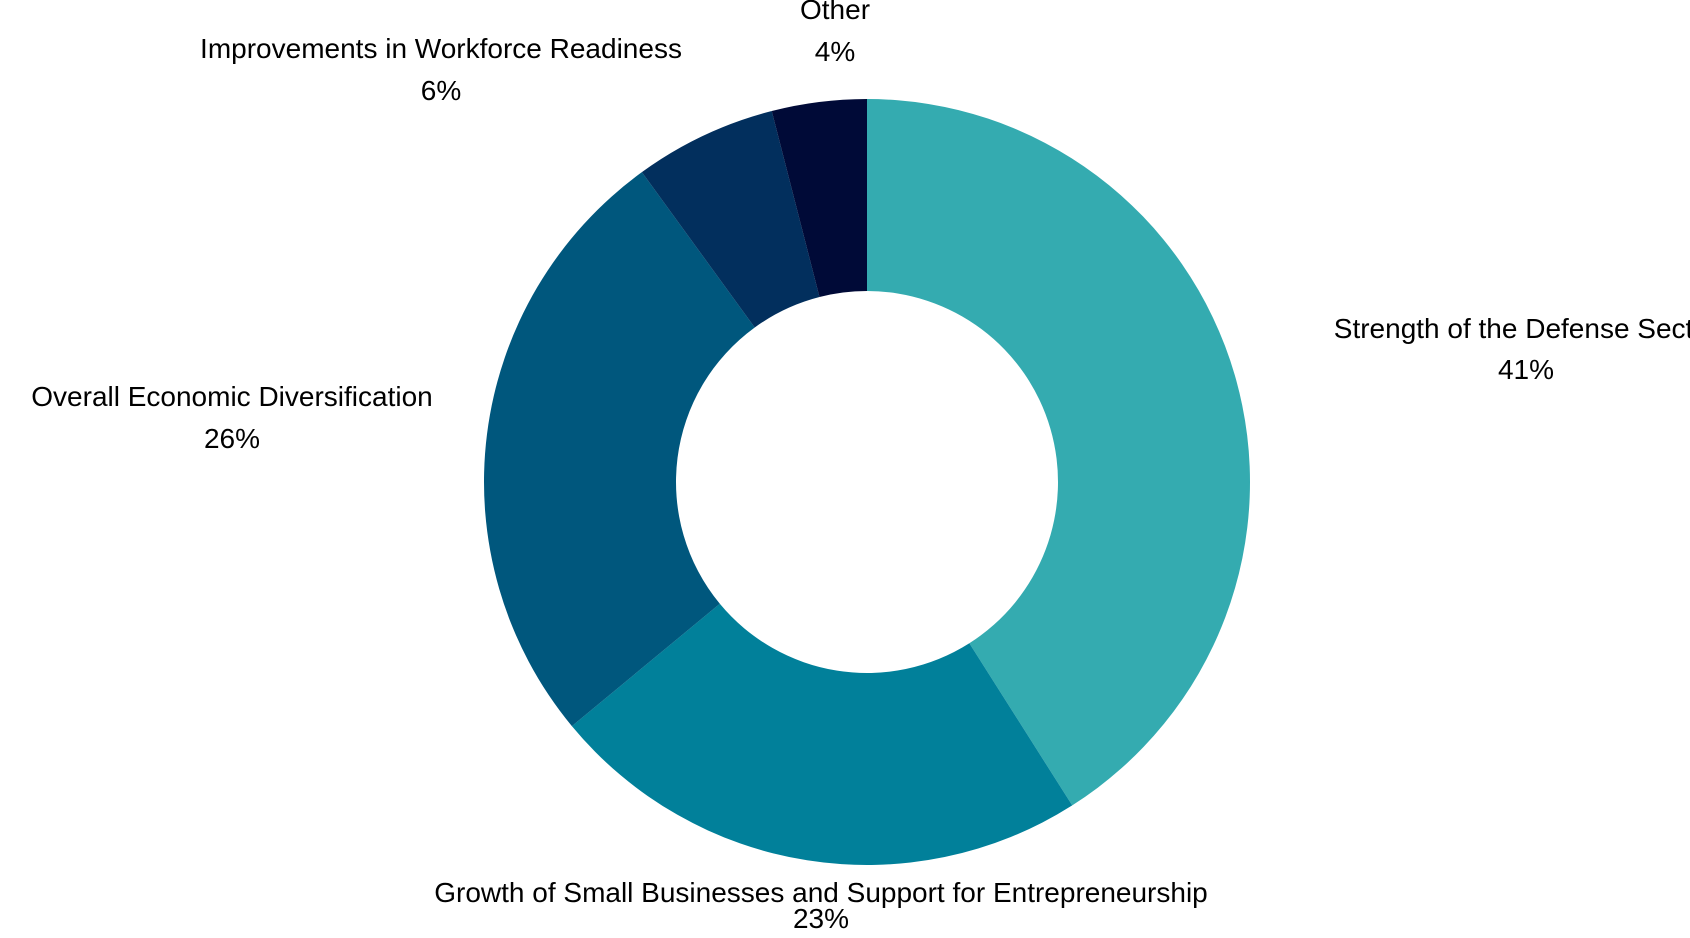  I want to click on slice-label-strength-of-the-defense-sector: Strength of the Defense Sector, so click(1512, 328).